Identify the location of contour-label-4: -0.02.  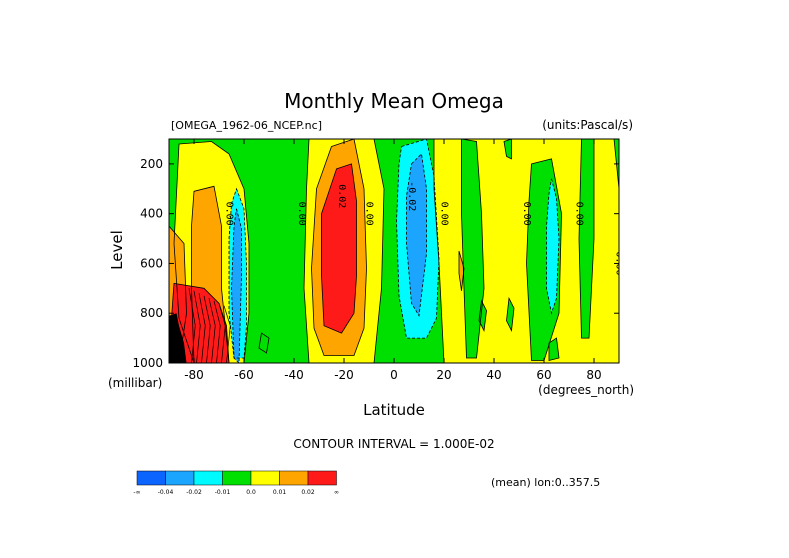
(411, 196).